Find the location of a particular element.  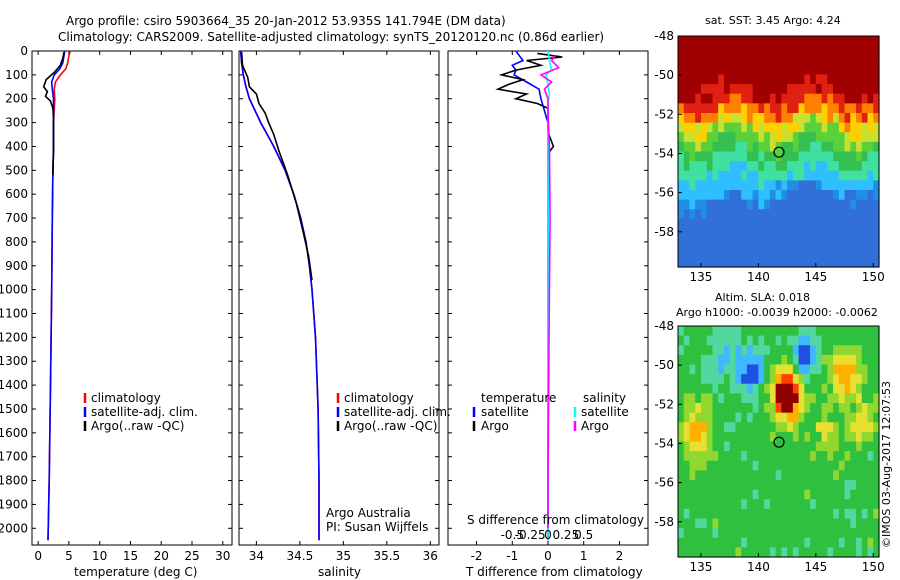

depth-tick-label: 2000 is located at coordinates (14, 528).